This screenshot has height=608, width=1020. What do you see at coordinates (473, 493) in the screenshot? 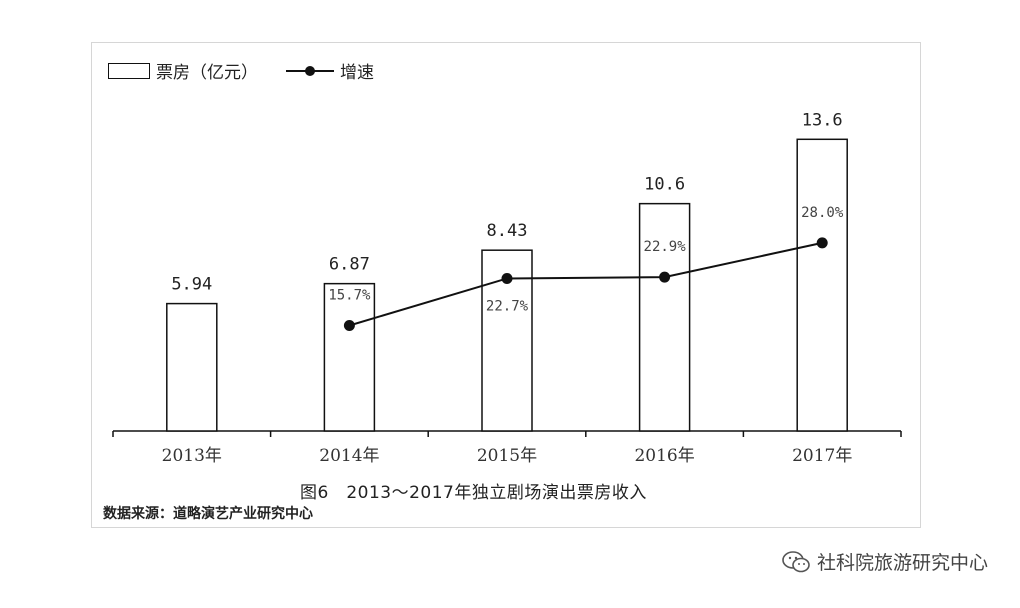
I see `figure-caption: 图6 2013～2017年独立剧场演出票房收入` at bounding box center [473, 493].